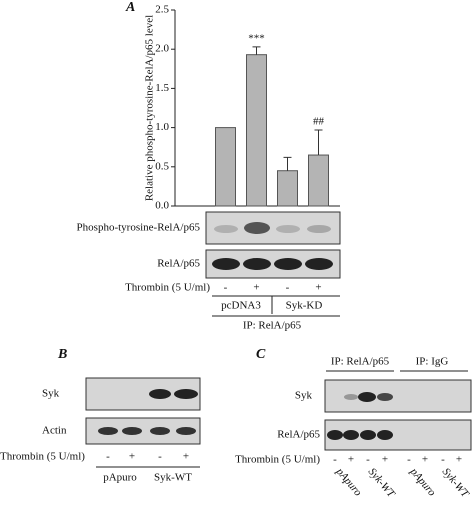  I want to click on blot-label: Phospho-tyrosine-RelA/p65, so click(139, 228).